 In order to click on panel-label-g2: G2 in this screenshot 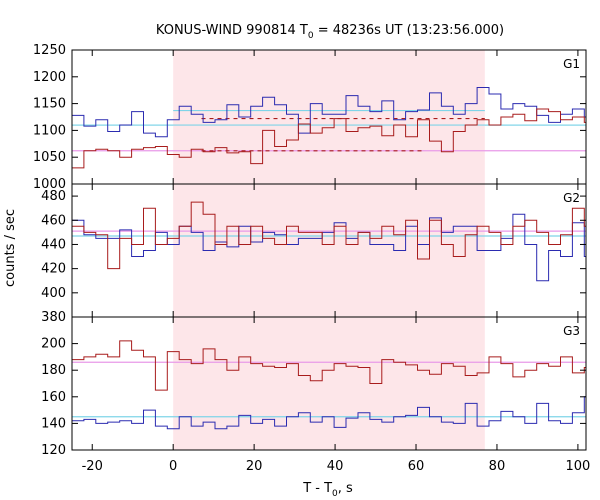, I will do `click(571, 198)`.